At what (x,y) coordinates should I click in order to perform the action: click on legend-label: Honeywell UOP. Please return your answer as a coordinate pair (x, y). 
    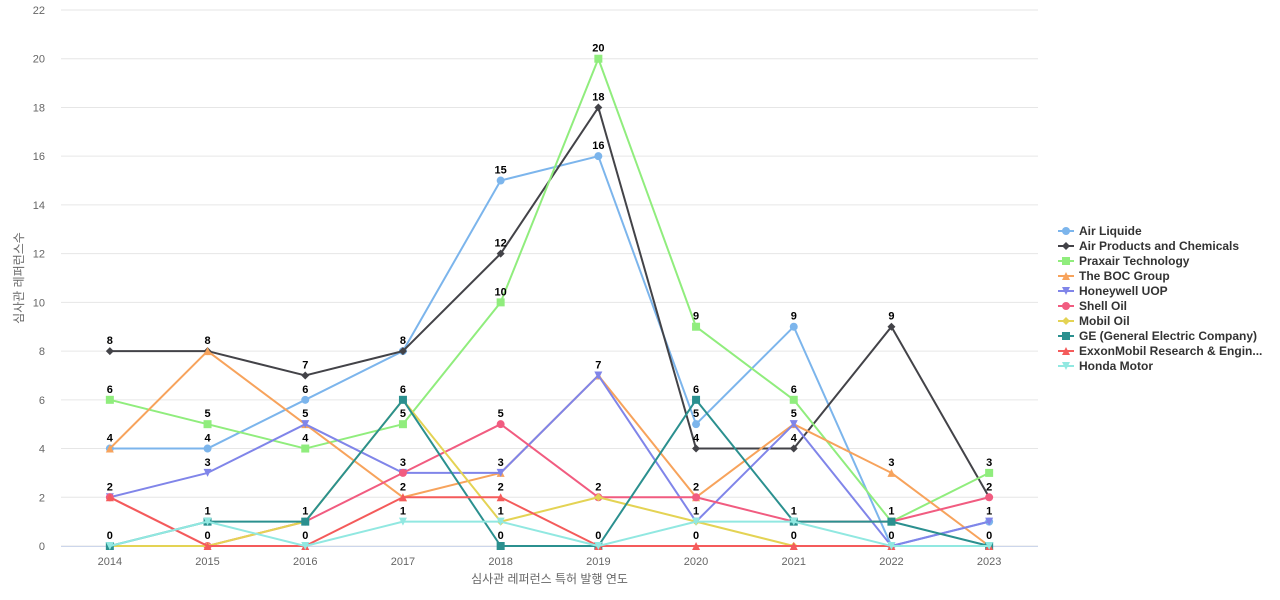
    Looking at the image, I should click on (1123, 291).